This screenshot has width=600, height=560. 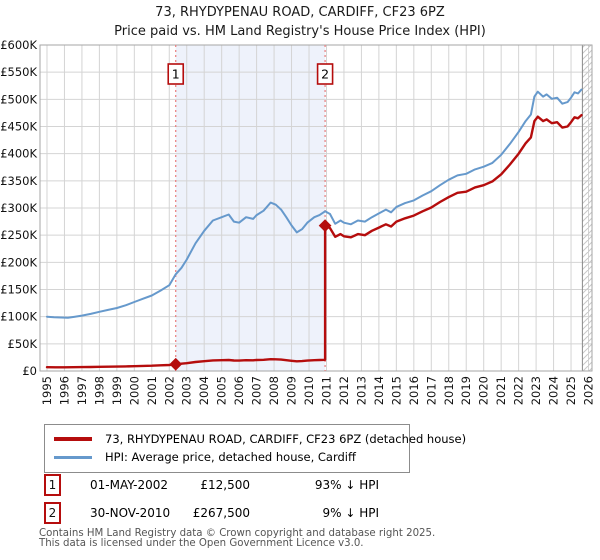 What do you see at coordinates (52, 513) in the screenshot?
I see `sale-number-badge: 2` at bounding box center [52, 513].